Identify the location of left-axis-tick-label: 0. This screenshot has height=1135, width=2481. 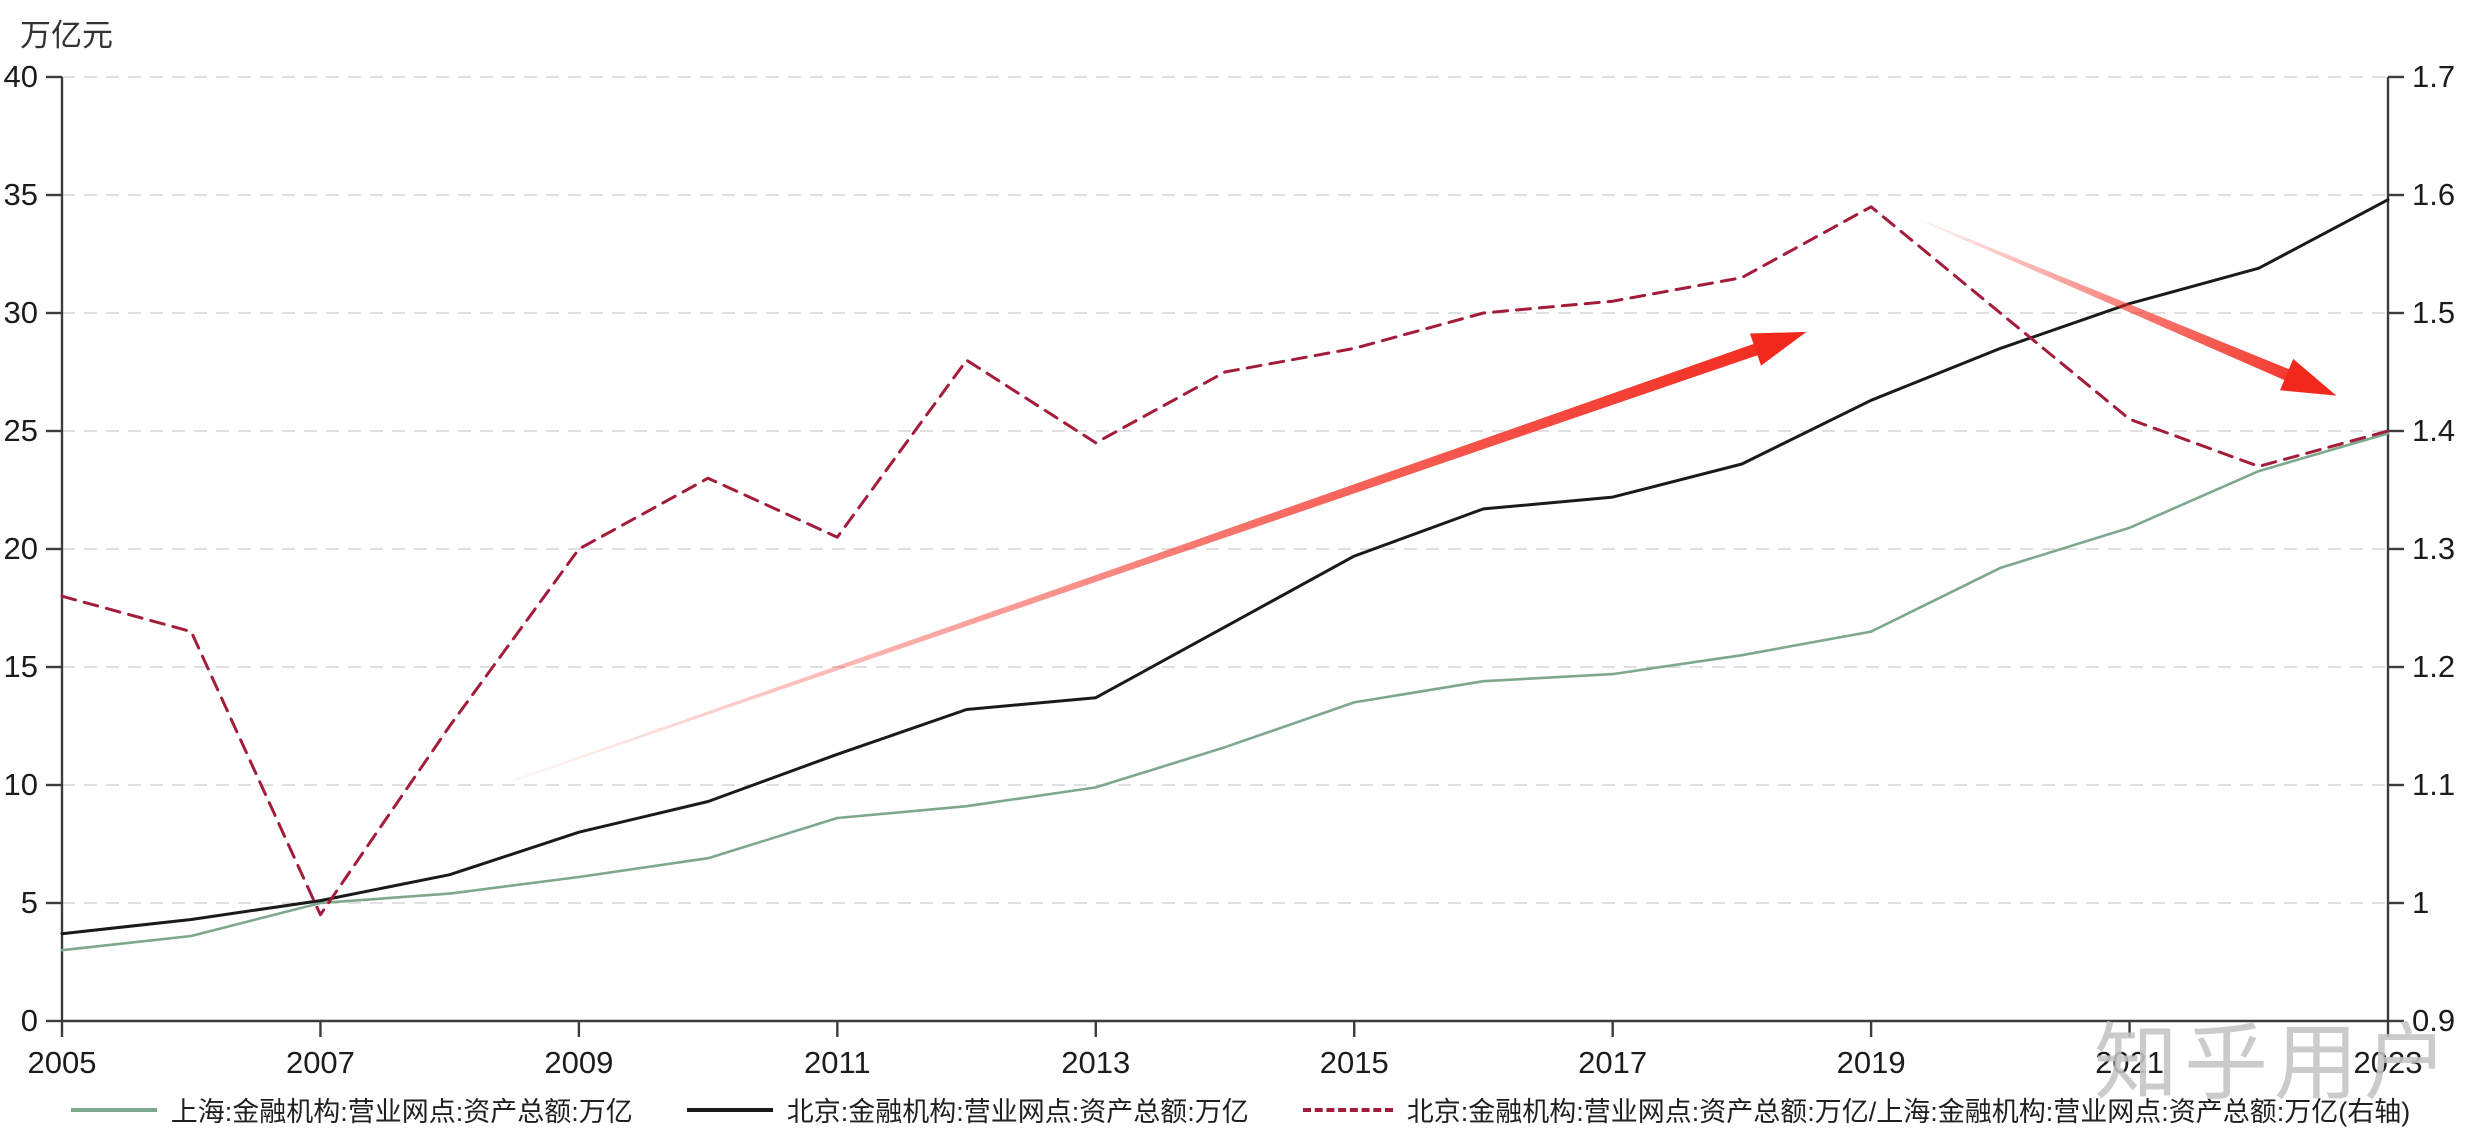
(29, 1020).